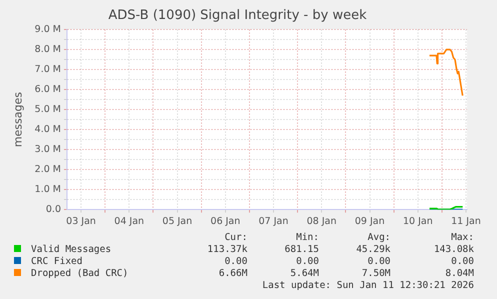  I want to click on y-tick-label: 7.0 M, so click(47, 70).